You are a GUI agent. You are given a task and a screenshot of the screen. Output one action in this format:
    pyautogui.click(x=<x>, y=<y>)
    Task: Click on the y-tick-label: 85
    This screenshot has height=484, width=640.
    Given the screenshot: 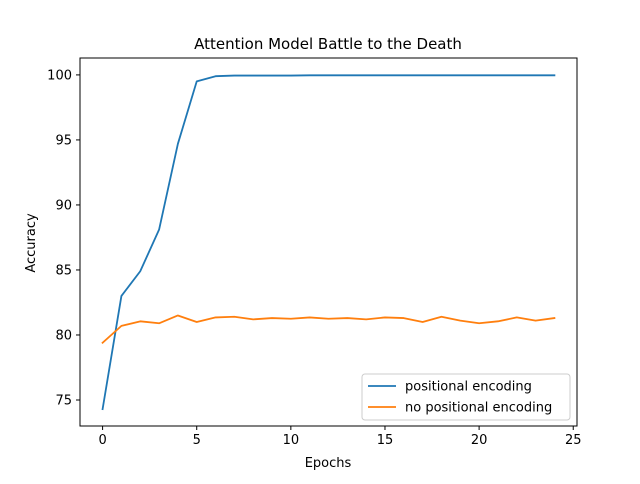 What is the action you would take?
    pyautogui.click(x=63, y=270)
    